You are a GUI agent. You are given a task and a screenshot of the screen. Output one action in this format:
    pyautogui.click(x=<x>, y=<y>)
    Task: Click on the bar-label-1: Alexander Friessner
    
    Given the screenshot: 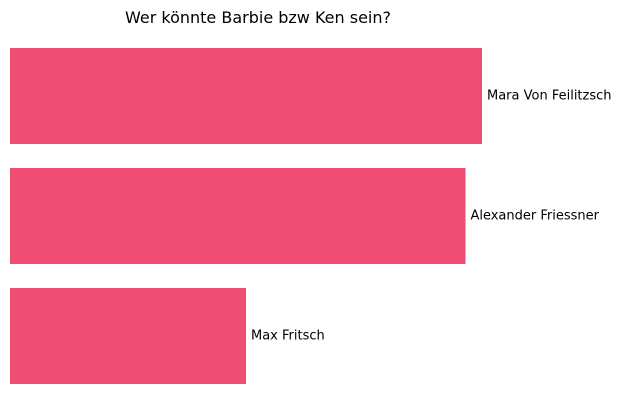 What is the action you would take?
    pyautogui.click(x=534, y=216)
    